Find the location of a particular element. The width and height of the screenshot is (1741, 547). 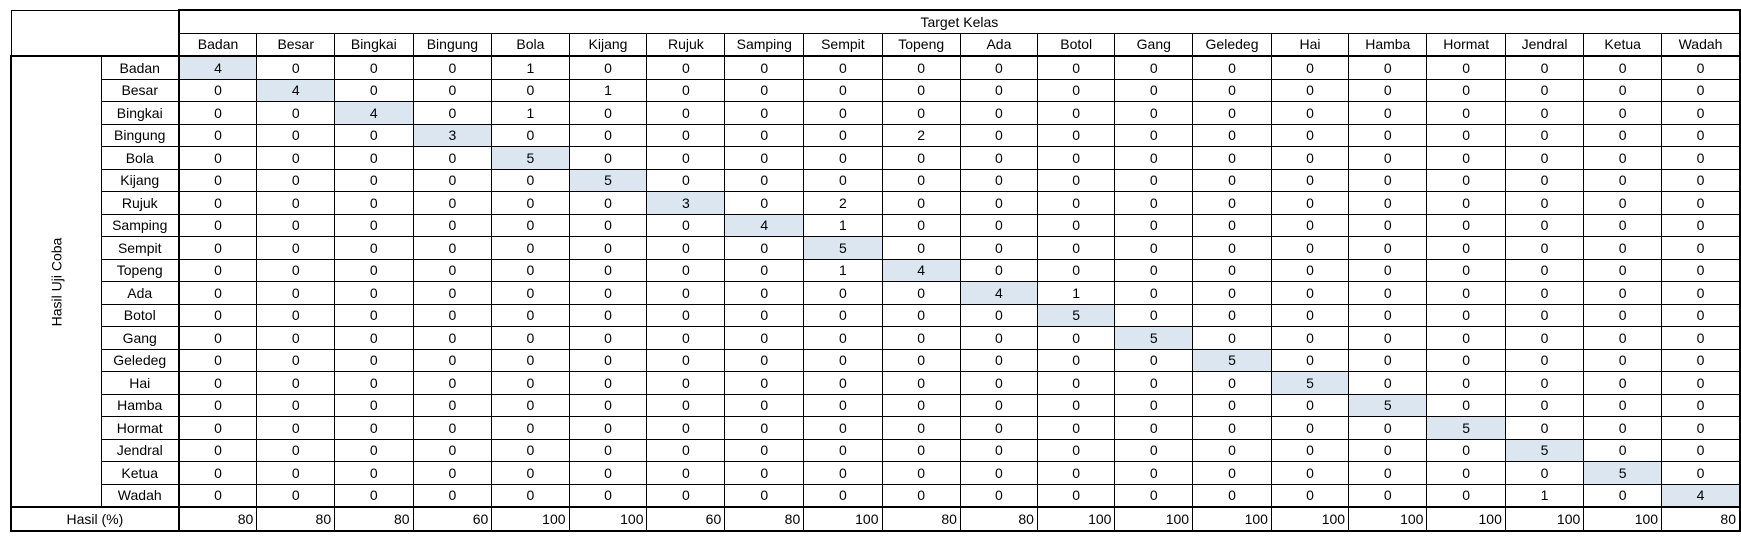

column-header-jendral: Jendral is located at coordinates (1544, 44).